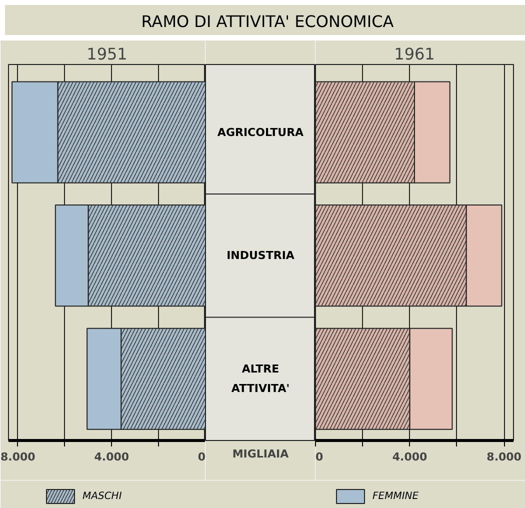  Describe the element at coordinates (396, 496) in the screenshot. I see `legend-label: FEMMINE` at that location.